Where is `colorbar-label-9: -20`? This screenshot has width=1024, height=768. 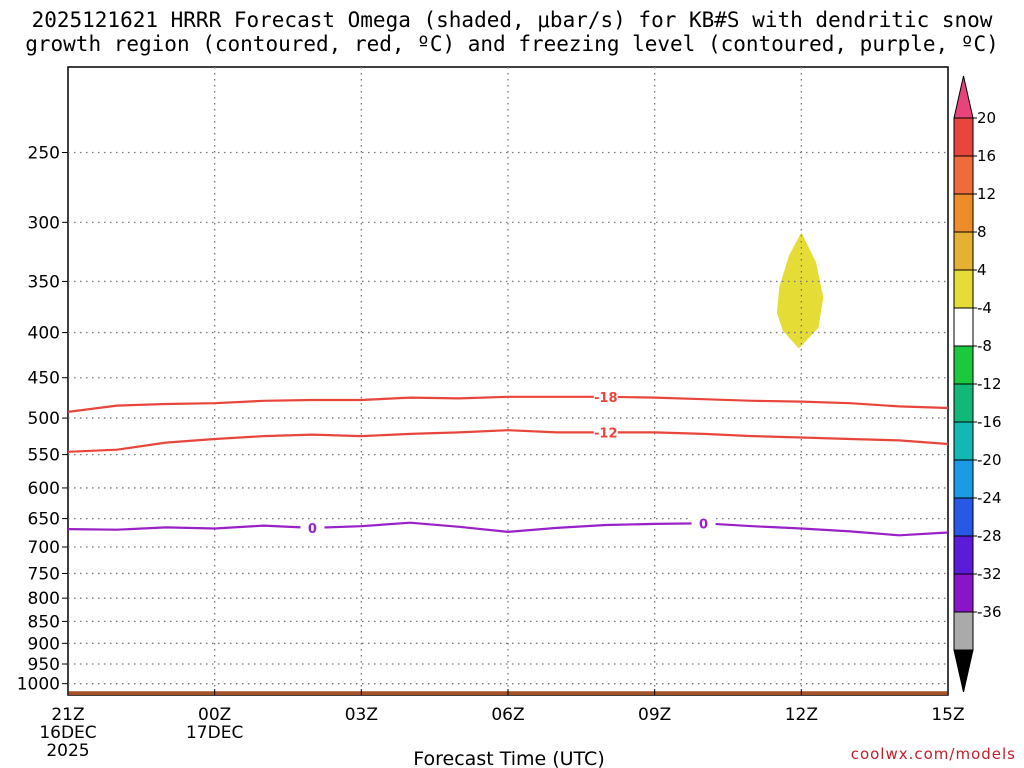
colorbar-label-9: -20 is located at coordinates (989, 460).